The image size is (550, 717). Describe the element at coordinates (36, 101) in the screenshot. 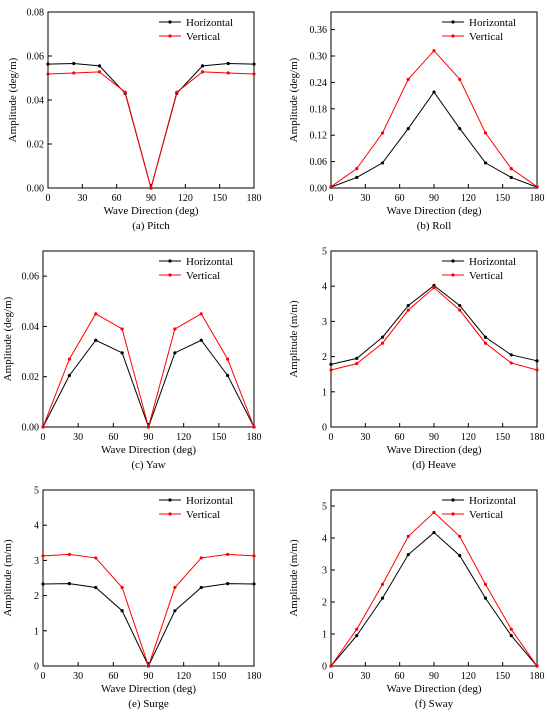

I see `y-tick-label: 0.04` at that location.